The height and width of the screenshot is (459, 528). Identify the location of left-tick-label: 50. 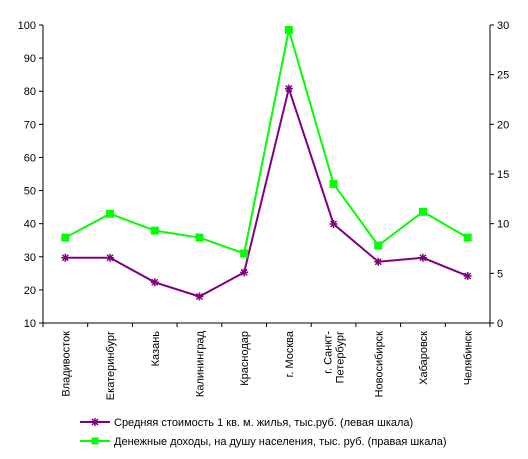
(30, 192).